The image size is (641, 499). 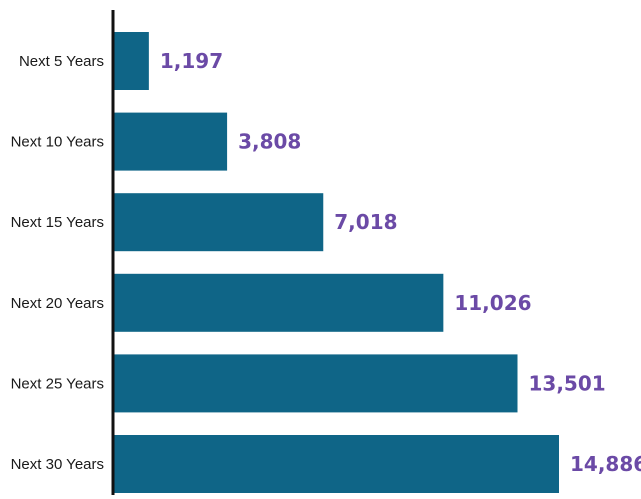 What do you see at coordinates (605, 464) in the screenshot?
I see `value-label: 14,886` at bounding box center [605, 464].